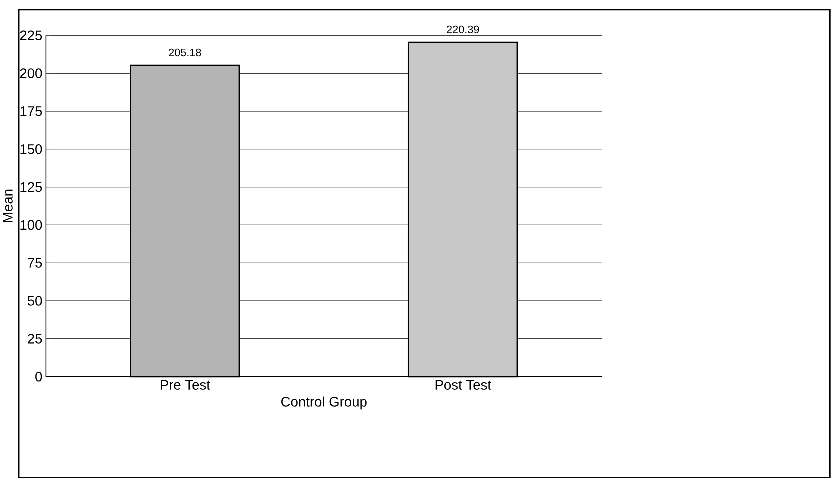 The width and height of the screenshot is (840, 480). I want to click on x-tick-label: Pre Test, so click(185, 385).